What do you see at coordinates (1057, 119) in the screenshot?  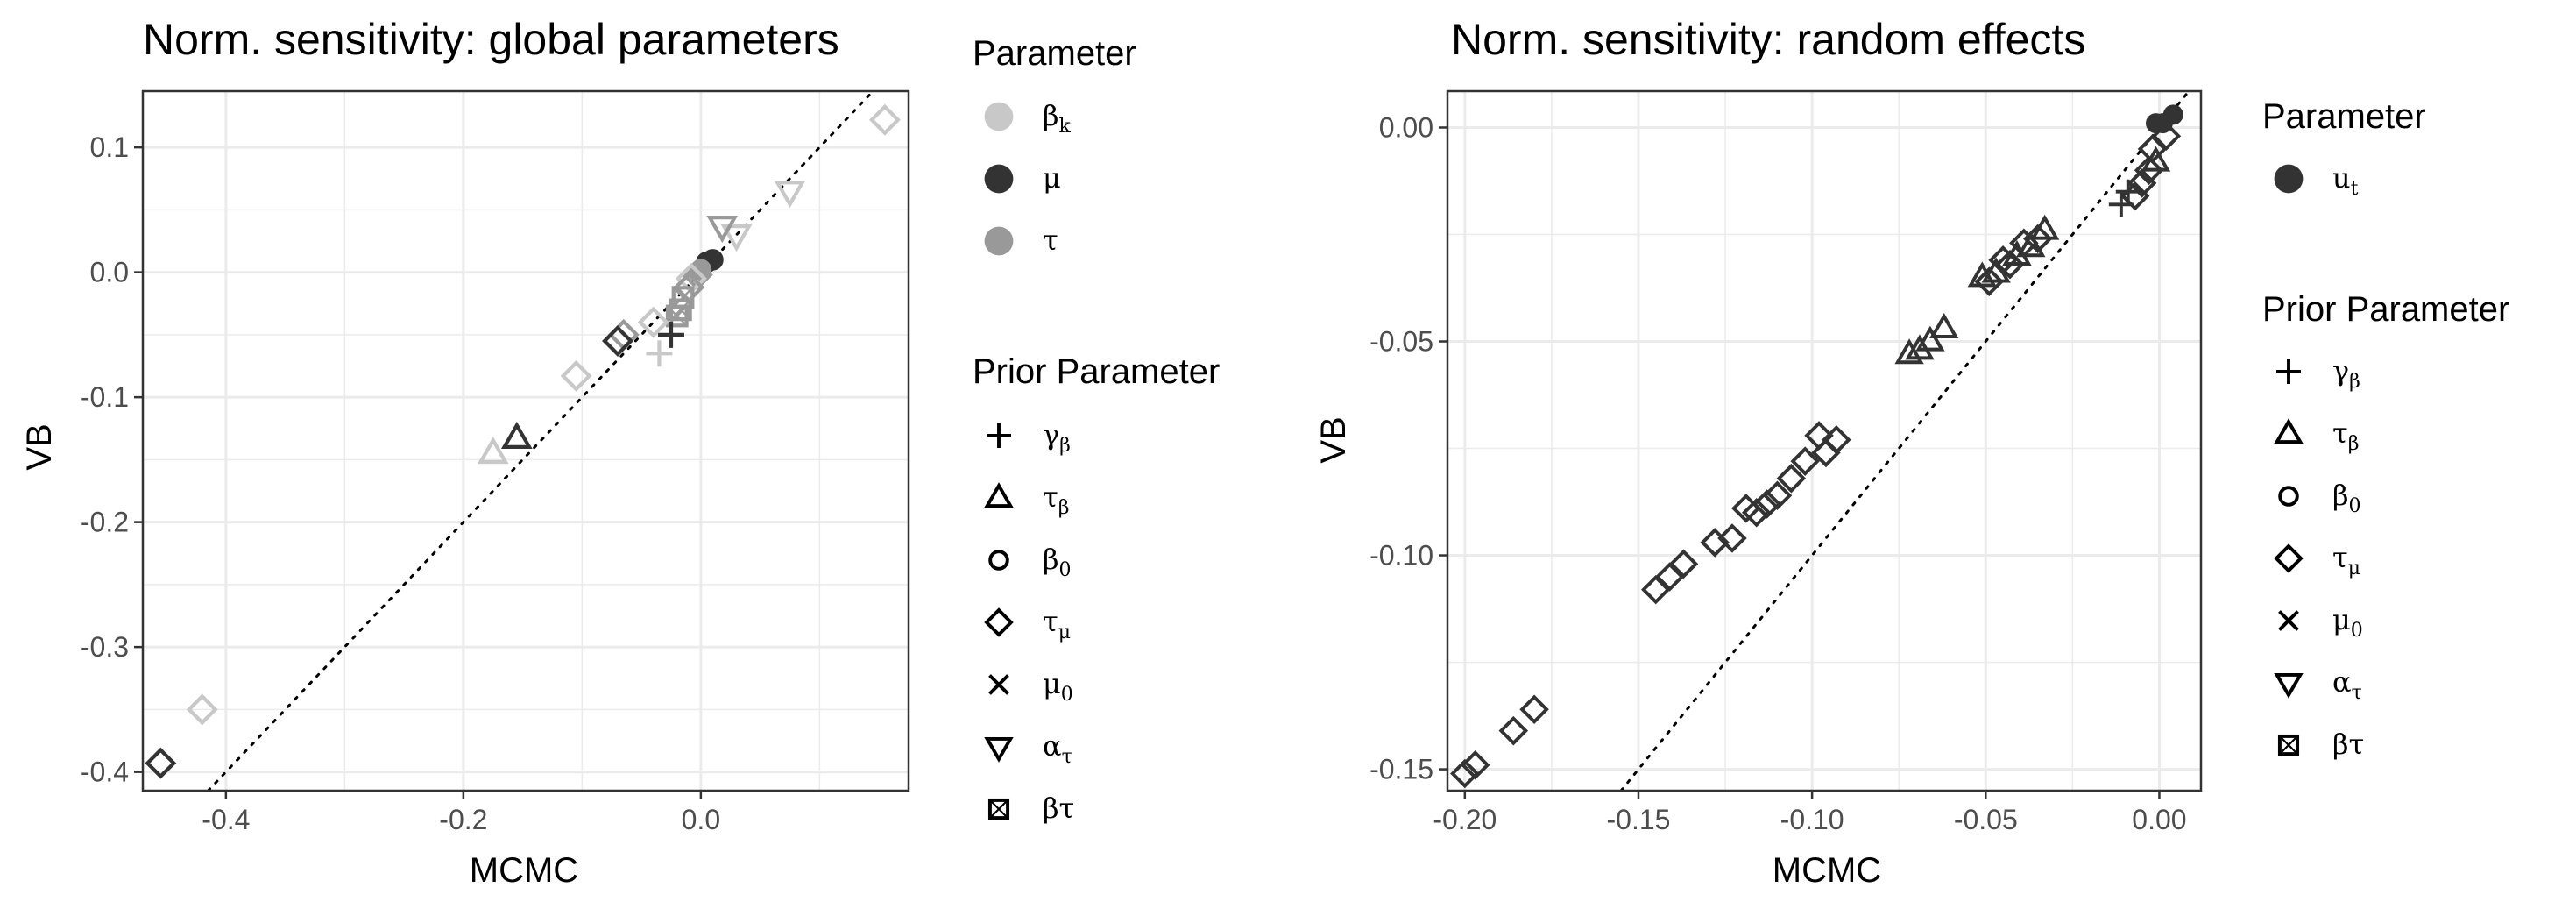 I see `legend-label: βk` at bounding box center [1057, 119].